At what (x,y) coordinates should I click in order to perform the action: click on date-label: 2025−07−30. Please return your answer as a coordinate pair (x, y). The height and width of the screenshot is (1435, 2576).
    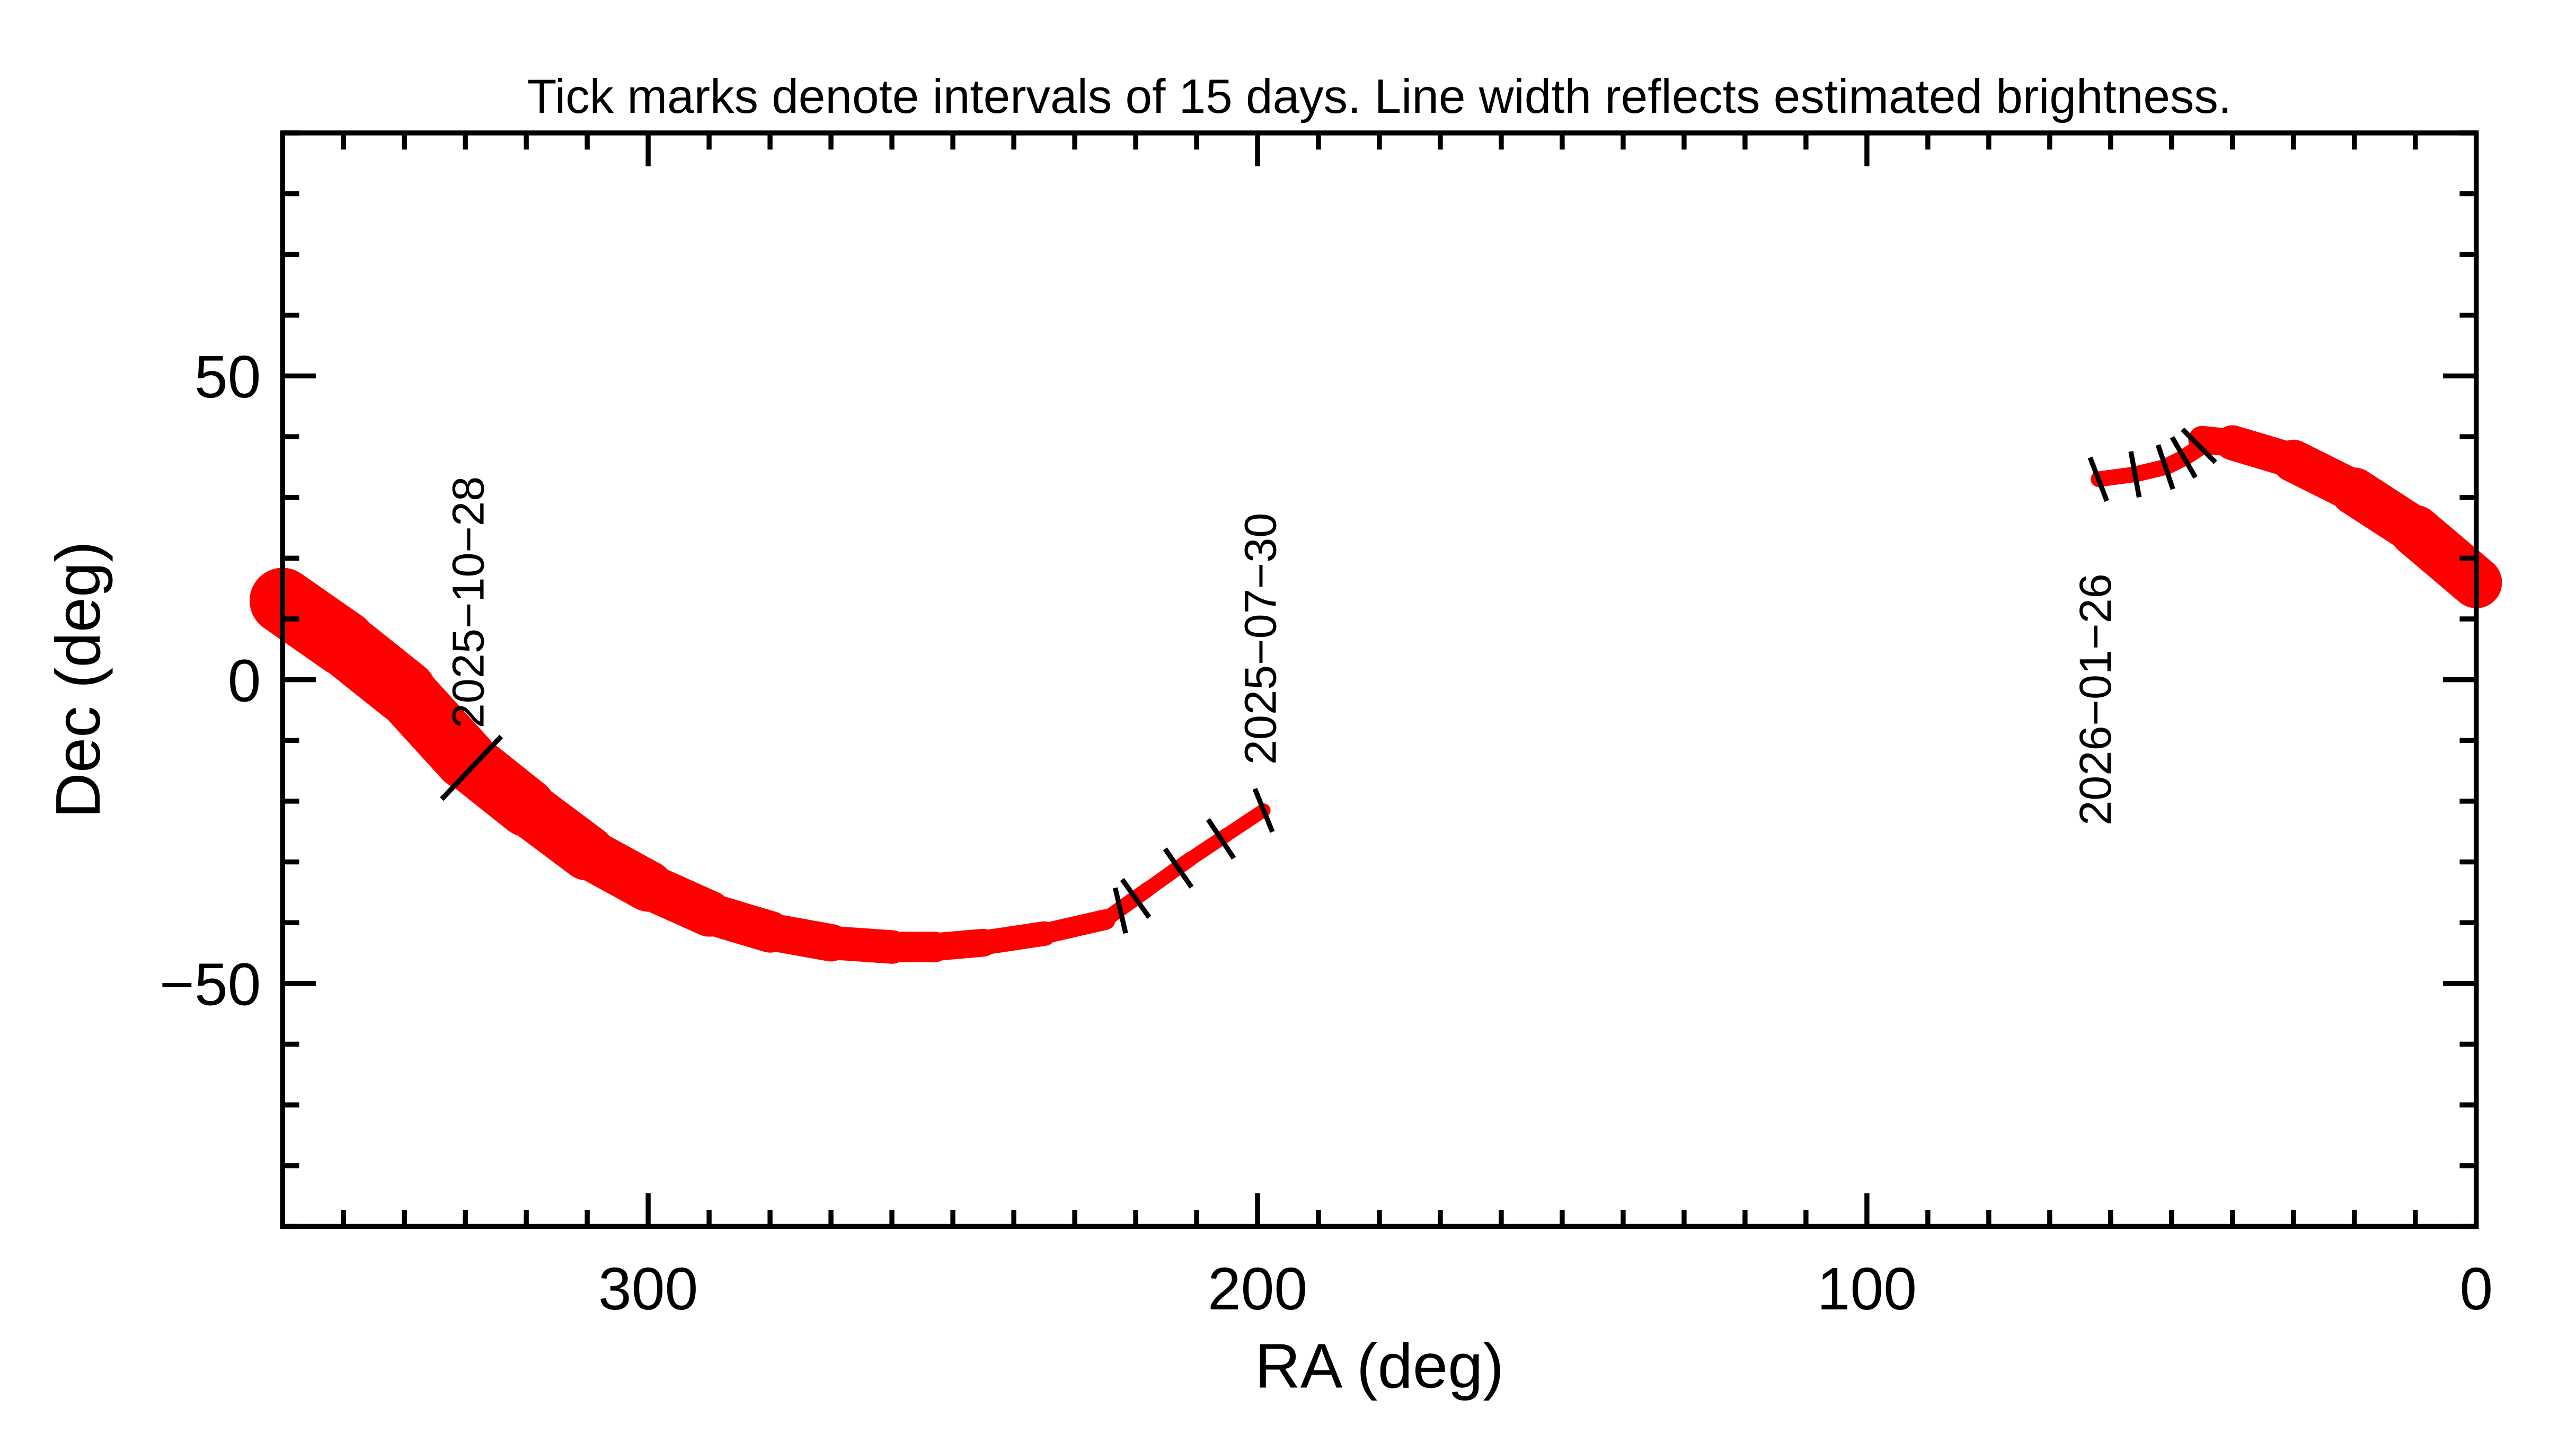
    Looking at the image, I should click on (1260, 639).